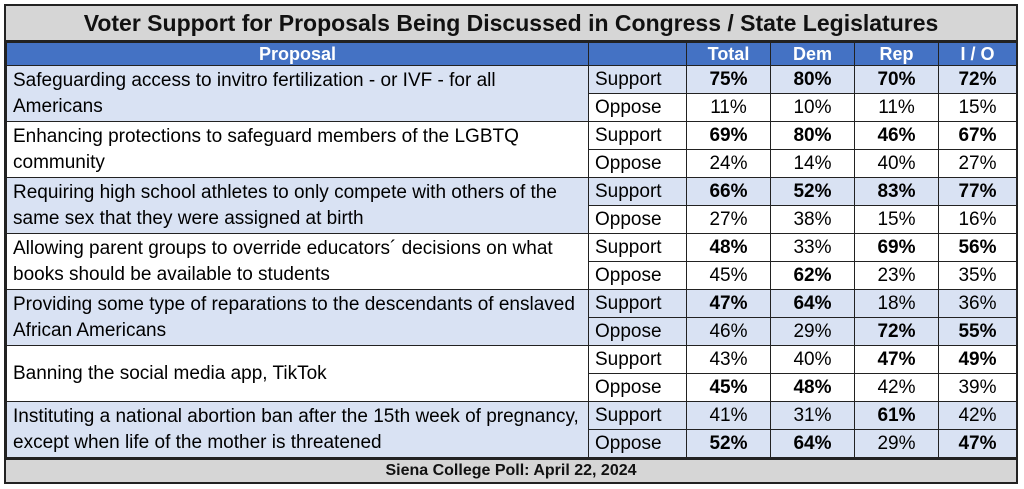 Image resolution: width=1024 pixels, height=489 pixels. Describe the element at coordinates (896, 443) in the screenshot. I see `rep-value: 29%` at that location.